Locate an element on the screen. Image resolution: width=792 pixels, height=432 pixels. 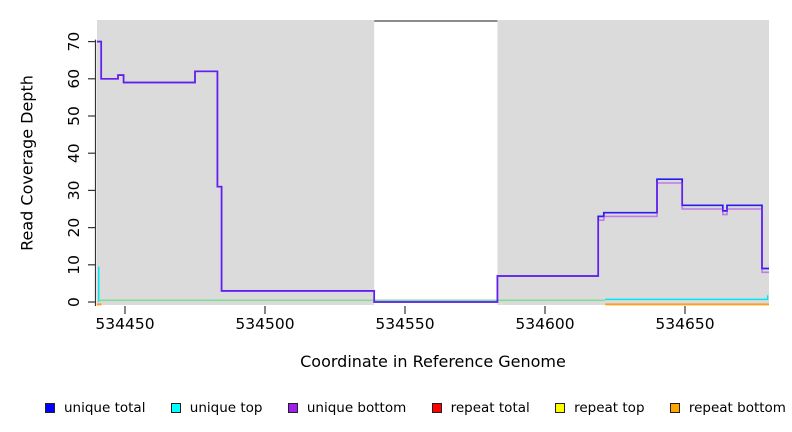
y-tick-label: 40 is located at coordinates (74, 153).